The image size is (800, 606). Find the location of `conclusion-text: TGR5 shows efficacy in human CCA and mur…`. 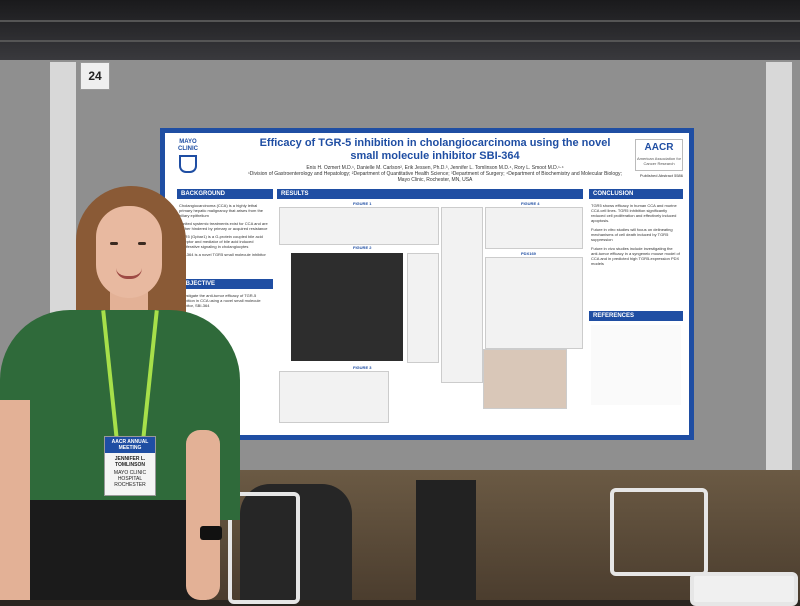

conclusion-text: TGR5 shows efficacy in human CCA and mur… is located at coordinates (636, 234).